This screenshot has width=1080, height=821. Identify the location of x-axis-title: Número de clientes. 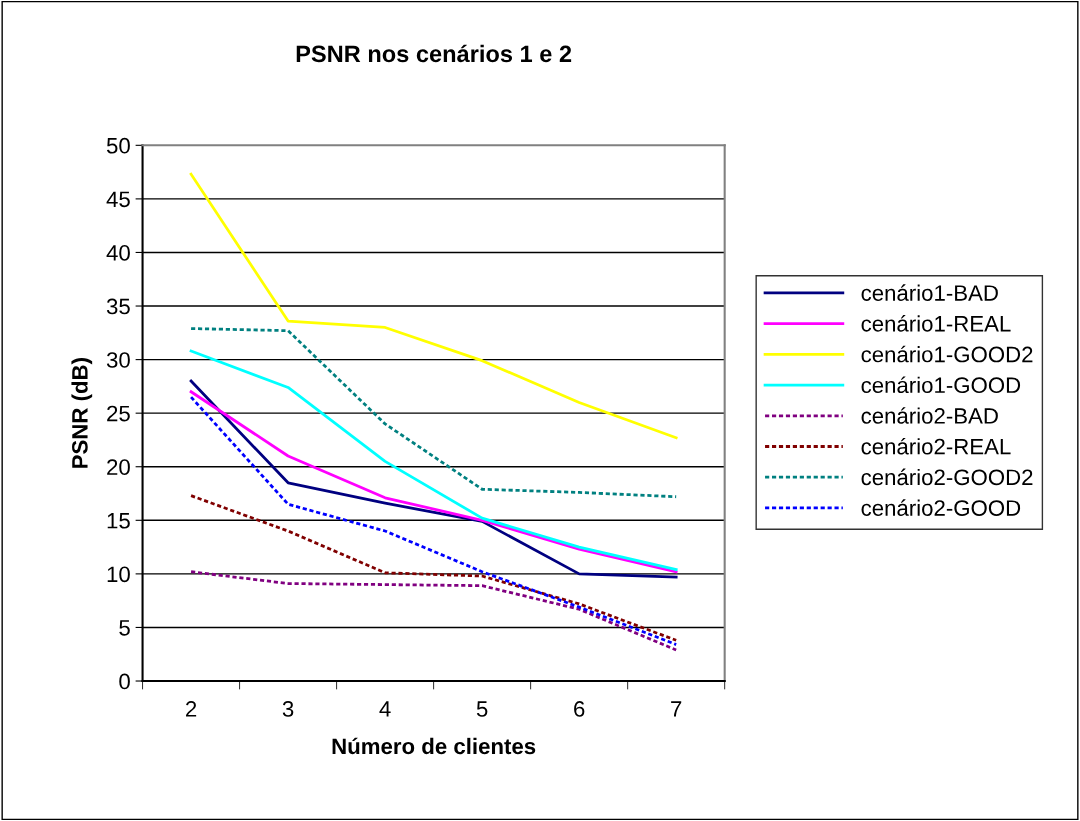
(434, 746).